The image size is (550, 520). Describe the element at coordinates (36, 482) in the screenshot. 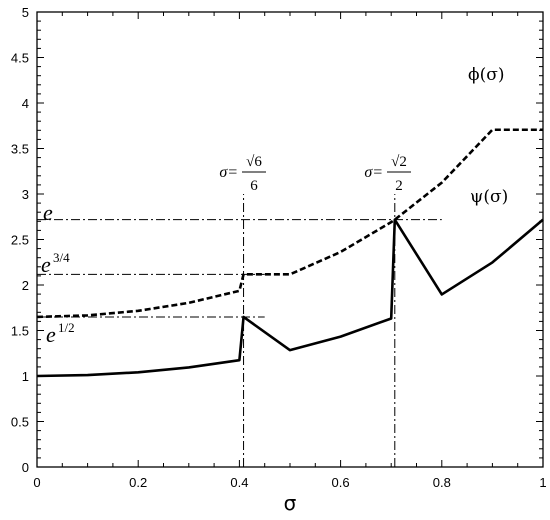

I see `x-tick-label: 0` at that location.